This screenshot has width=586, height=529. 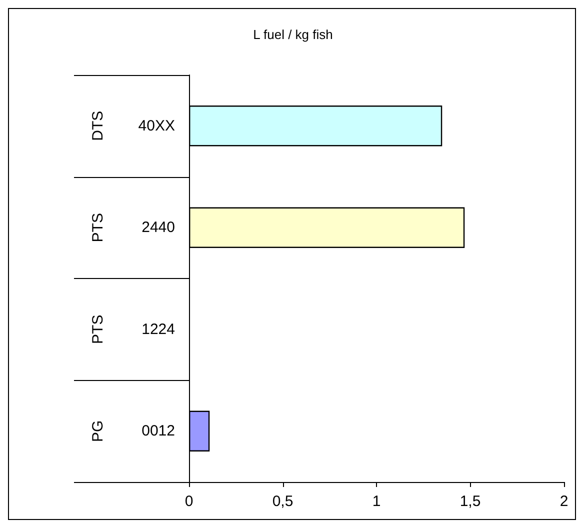 I want to click on x-tick-label: 1,5, so click(x=470, y=501).